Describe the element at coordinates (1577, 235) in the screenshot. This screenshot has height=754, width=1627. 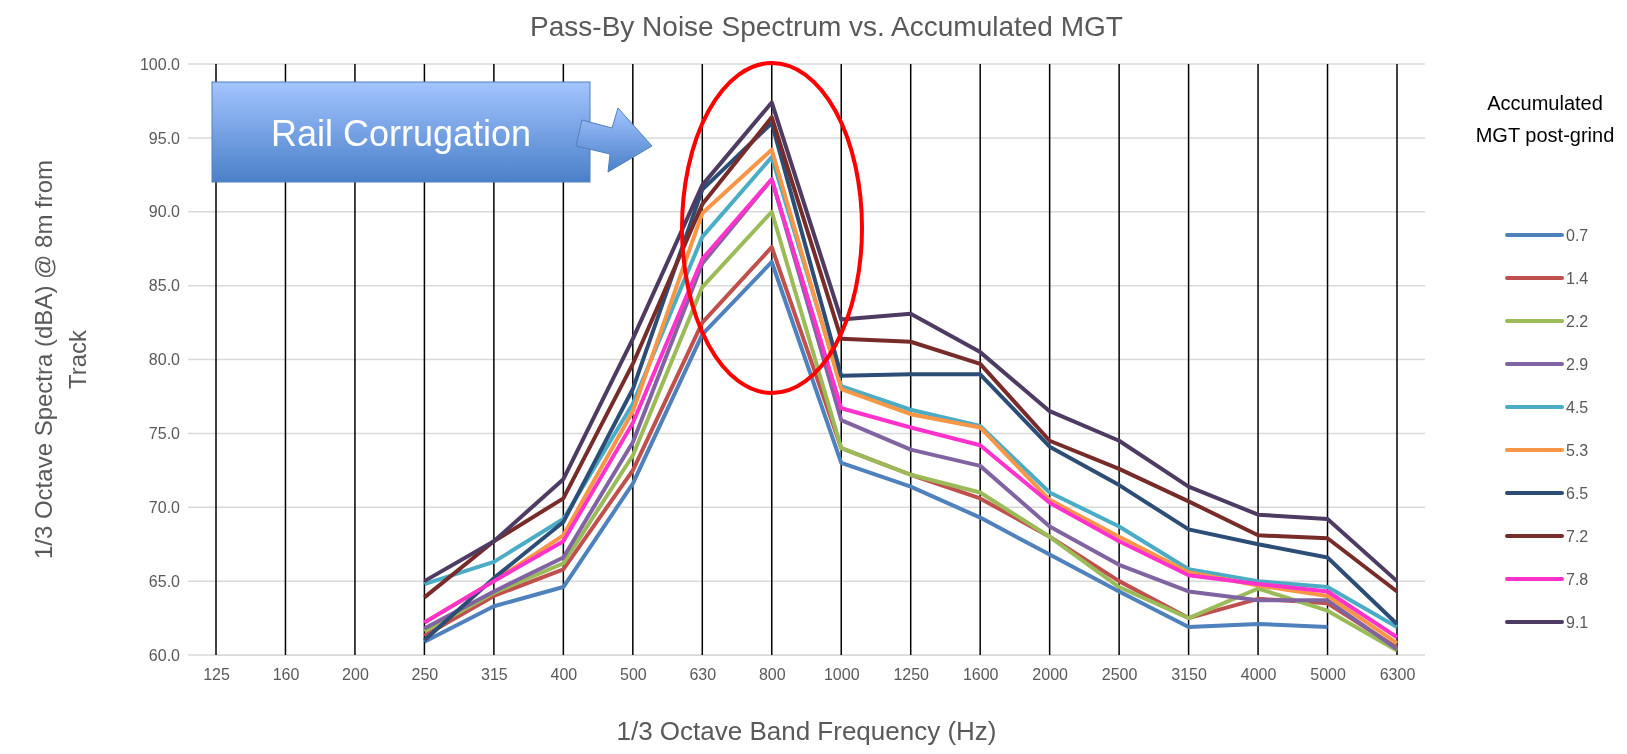
I see `legend-label: 0.7` at that location.